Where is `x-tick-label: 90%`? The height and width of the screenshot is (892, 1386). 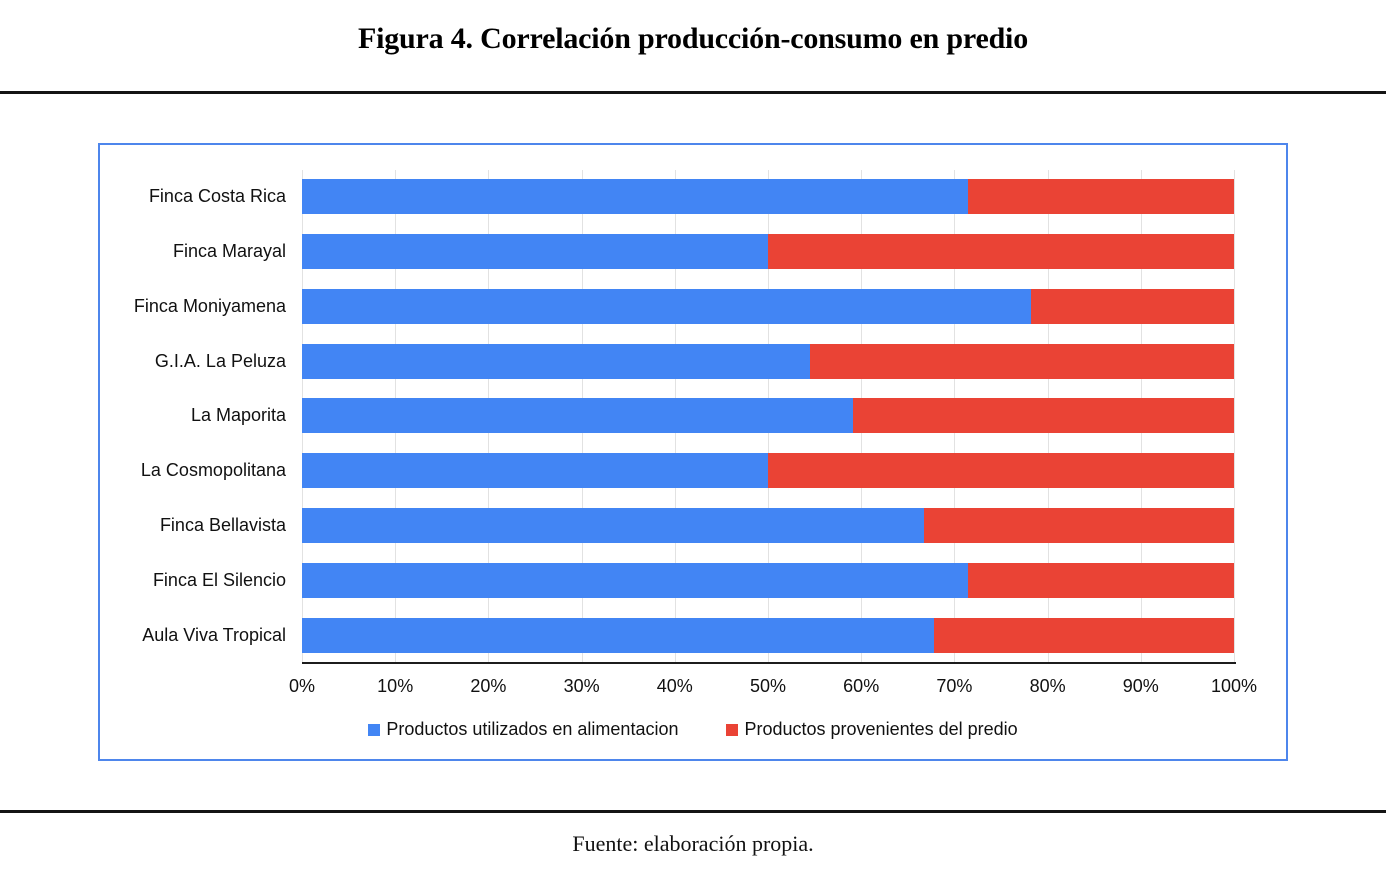
x-tick-label: 90% is located at coordinates (1140, 686).